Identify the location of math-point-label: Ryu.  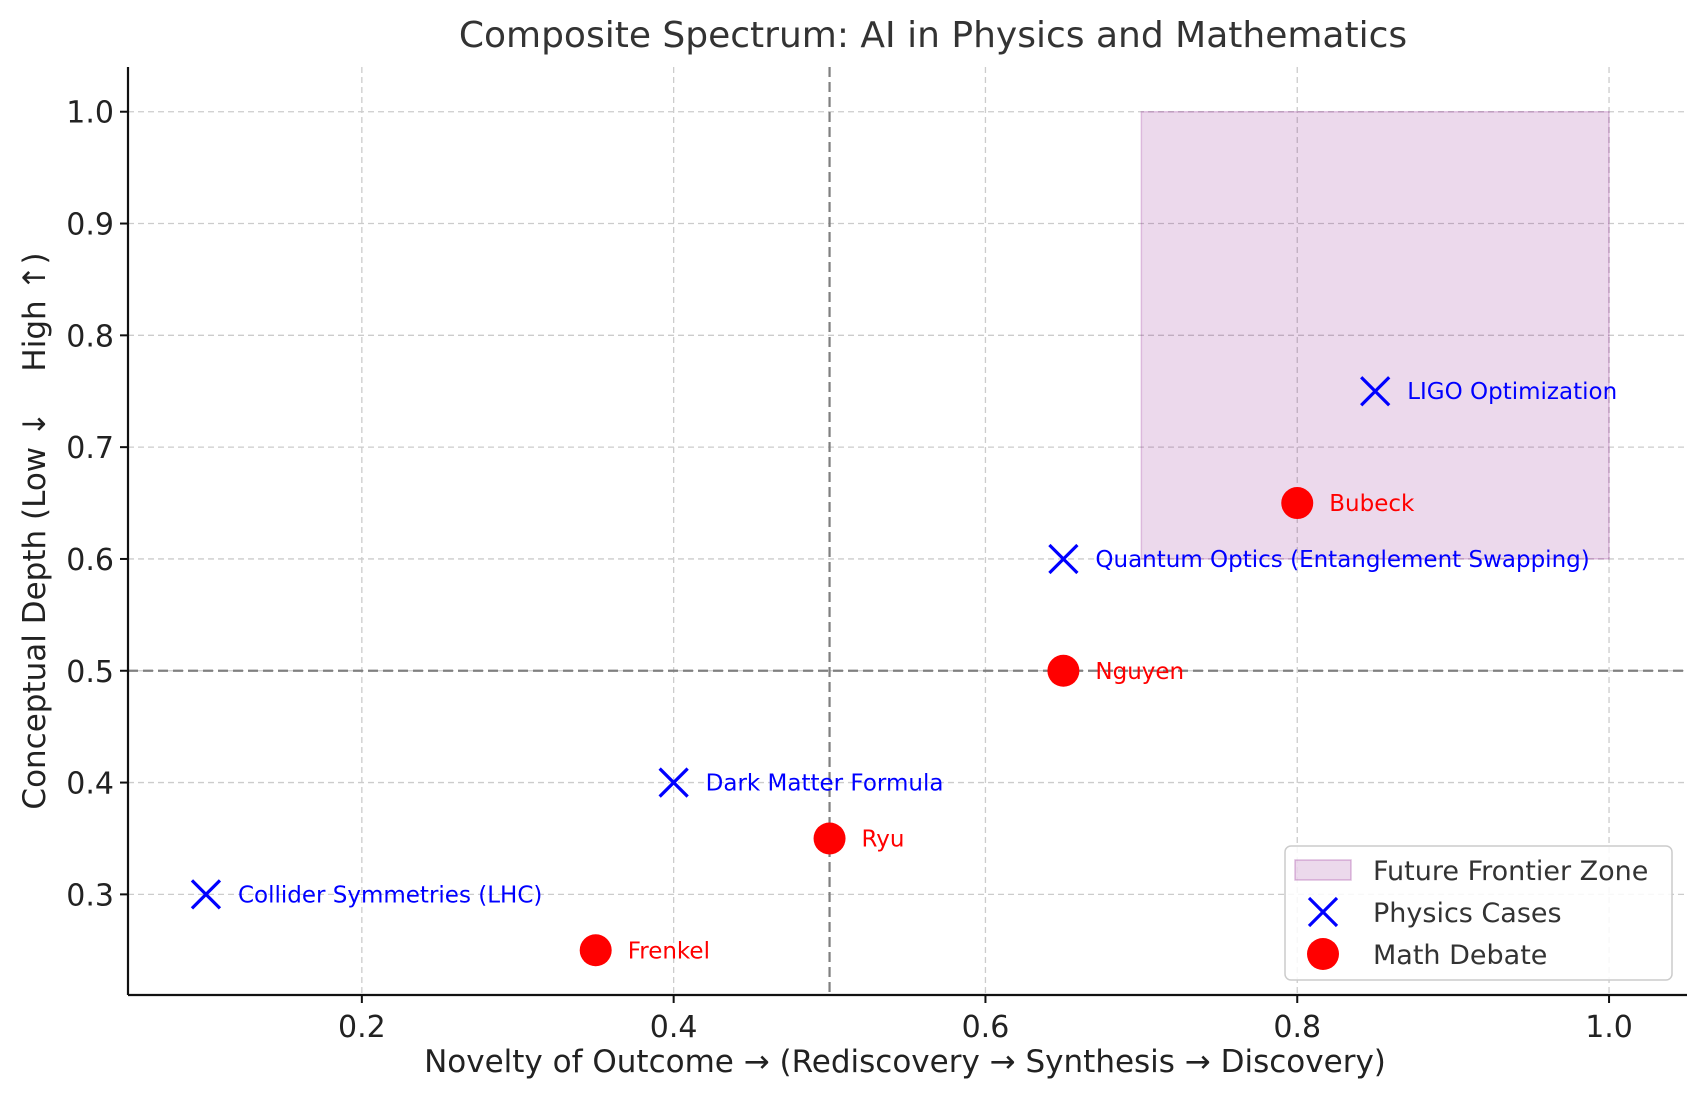
(883, 839).